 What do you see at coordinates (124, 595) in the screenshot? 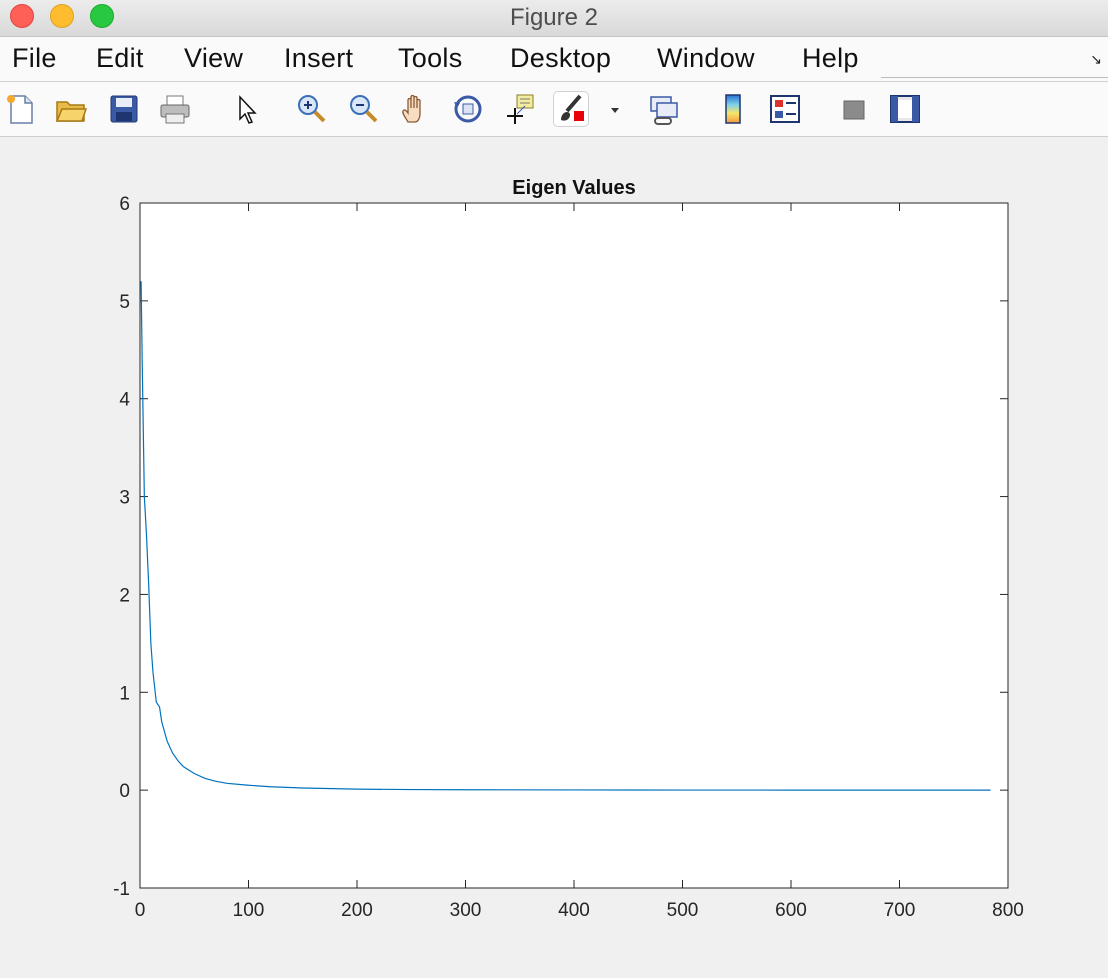
I see `y-tick-label: 2` at bounding box center [124, 595].